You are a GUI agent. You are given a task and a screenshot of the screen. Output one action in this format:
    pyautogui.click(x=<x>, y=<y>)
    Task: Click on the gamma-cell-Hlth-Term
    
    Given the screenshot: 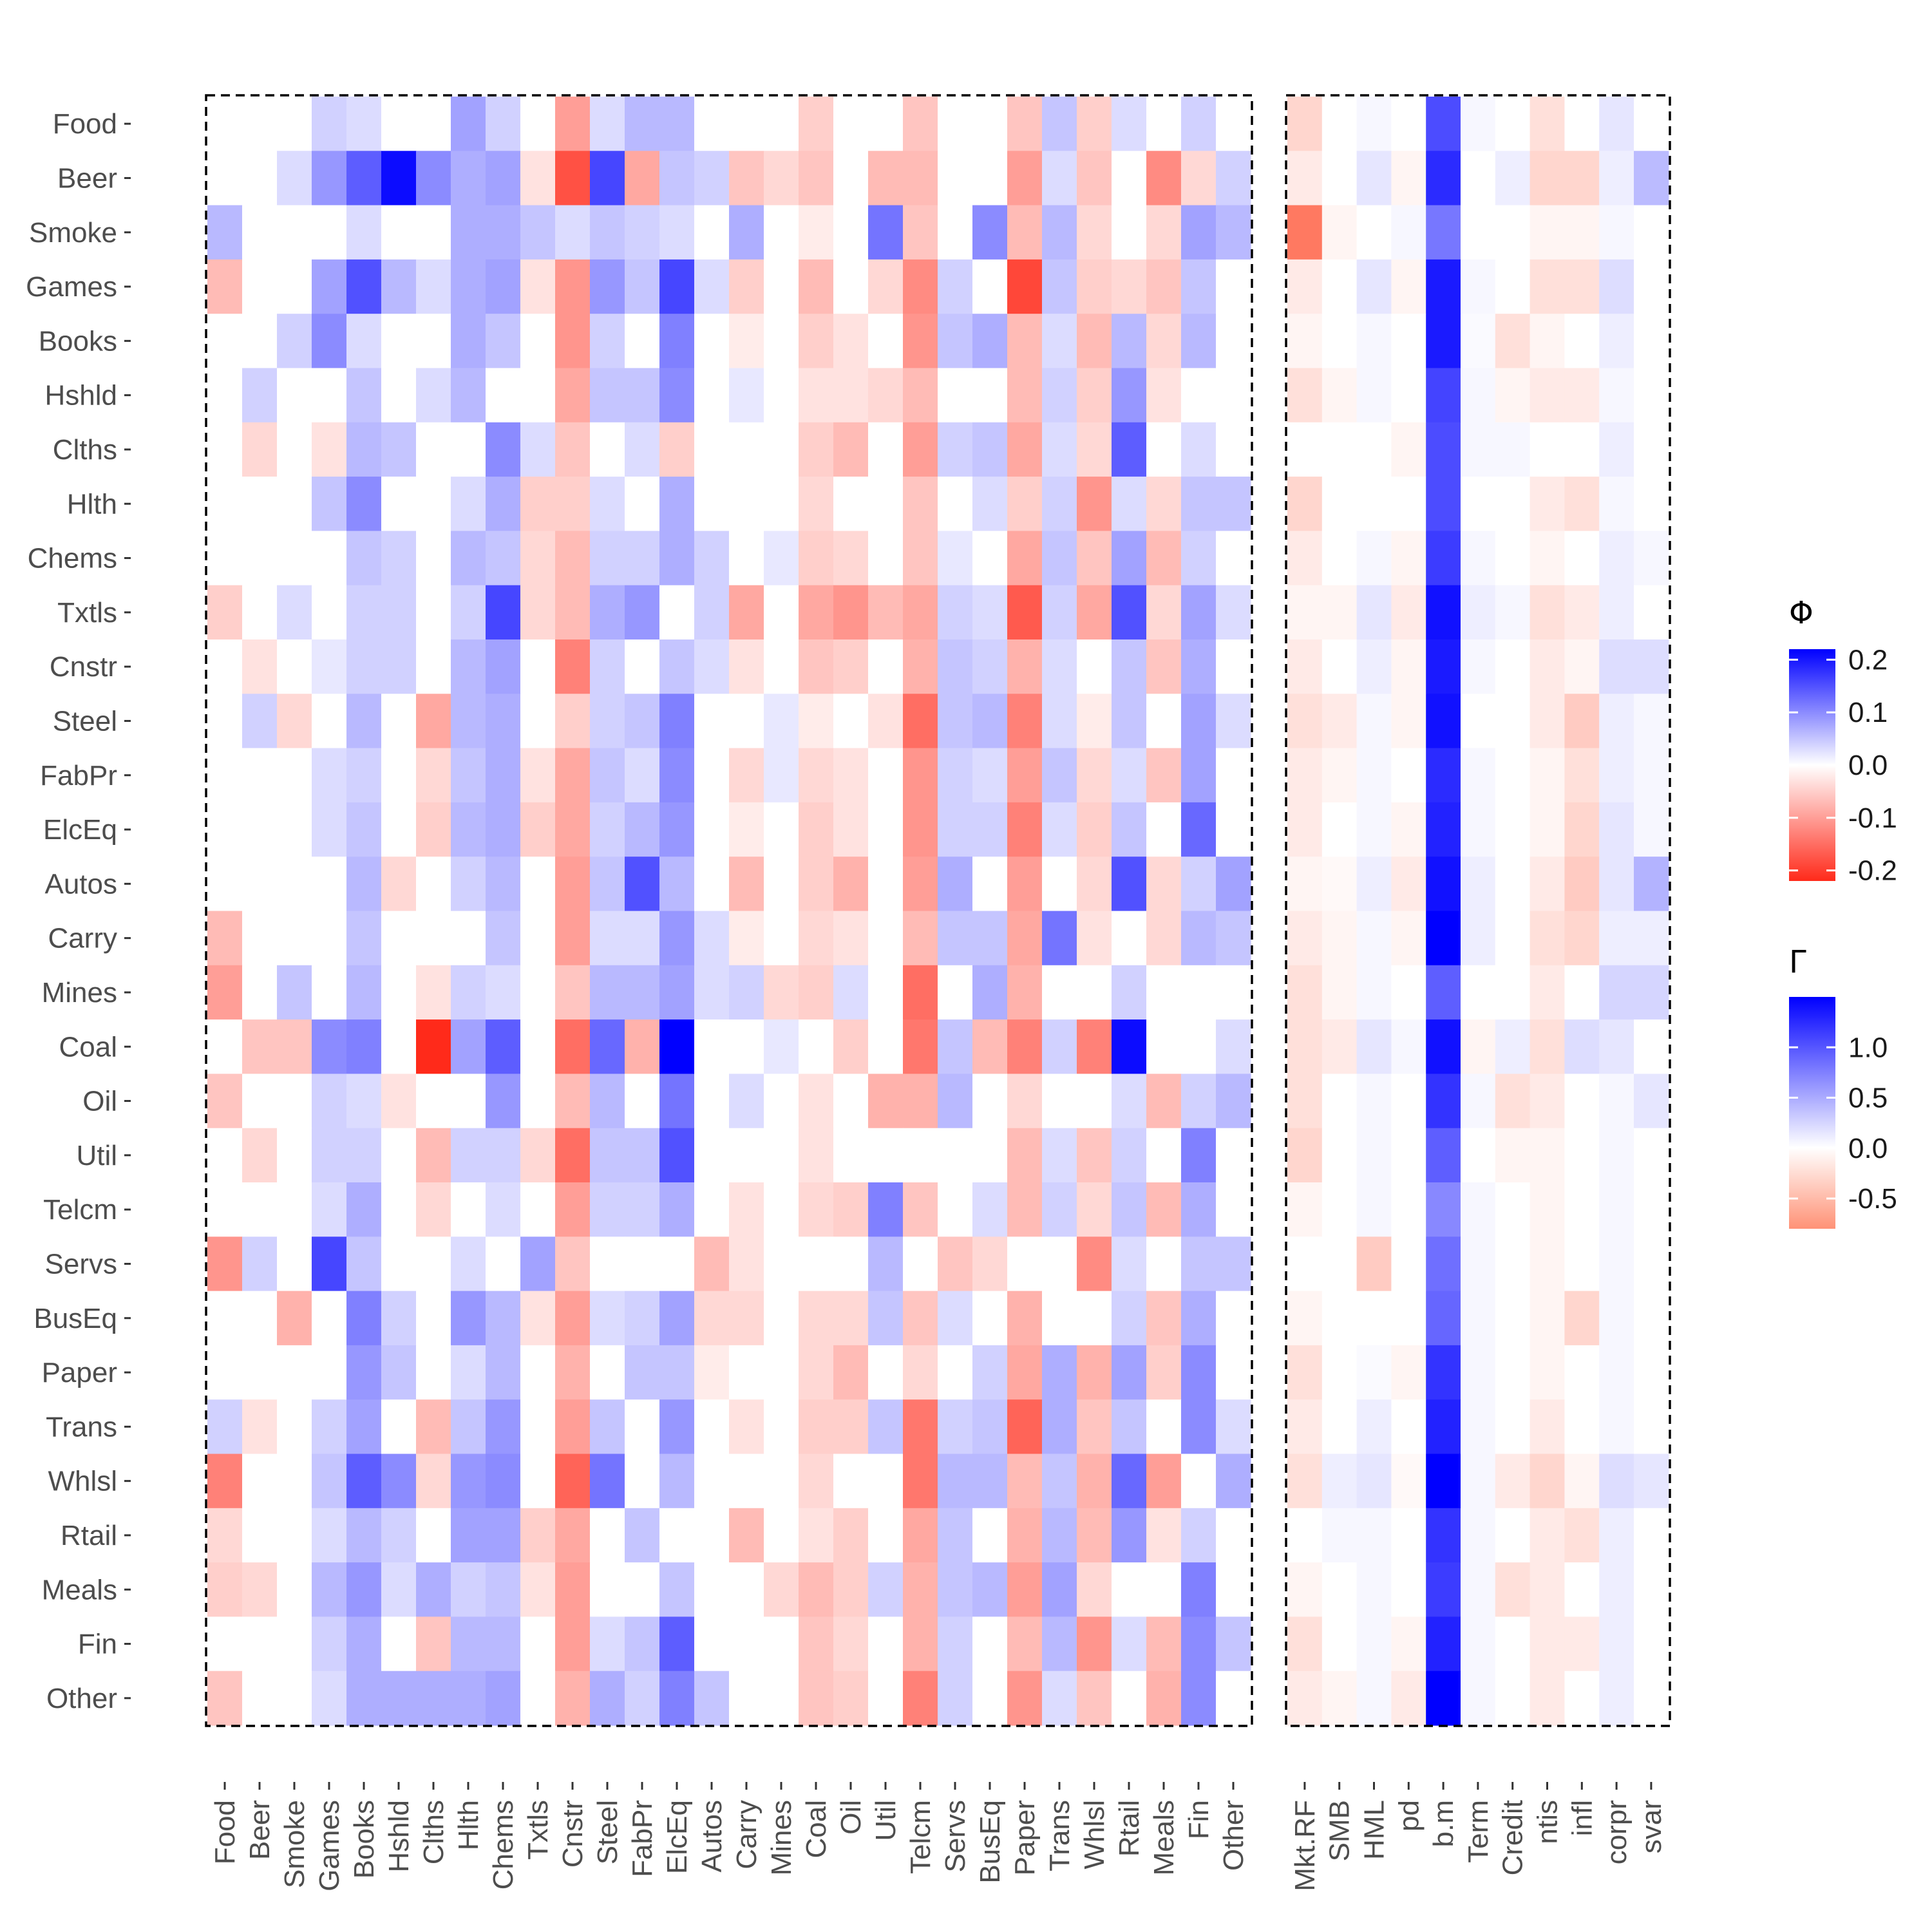 What is the action you would take?
    pyautogui.click(x=1479, y=504)
    